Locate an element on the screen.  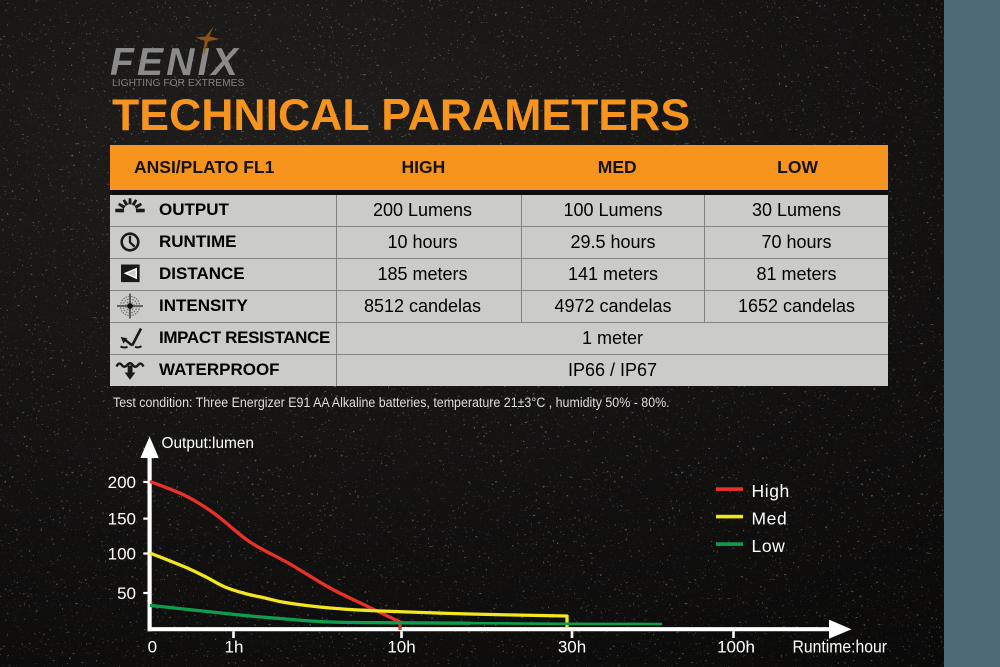
svg-text: 100 is located at coordinates (122, 553).